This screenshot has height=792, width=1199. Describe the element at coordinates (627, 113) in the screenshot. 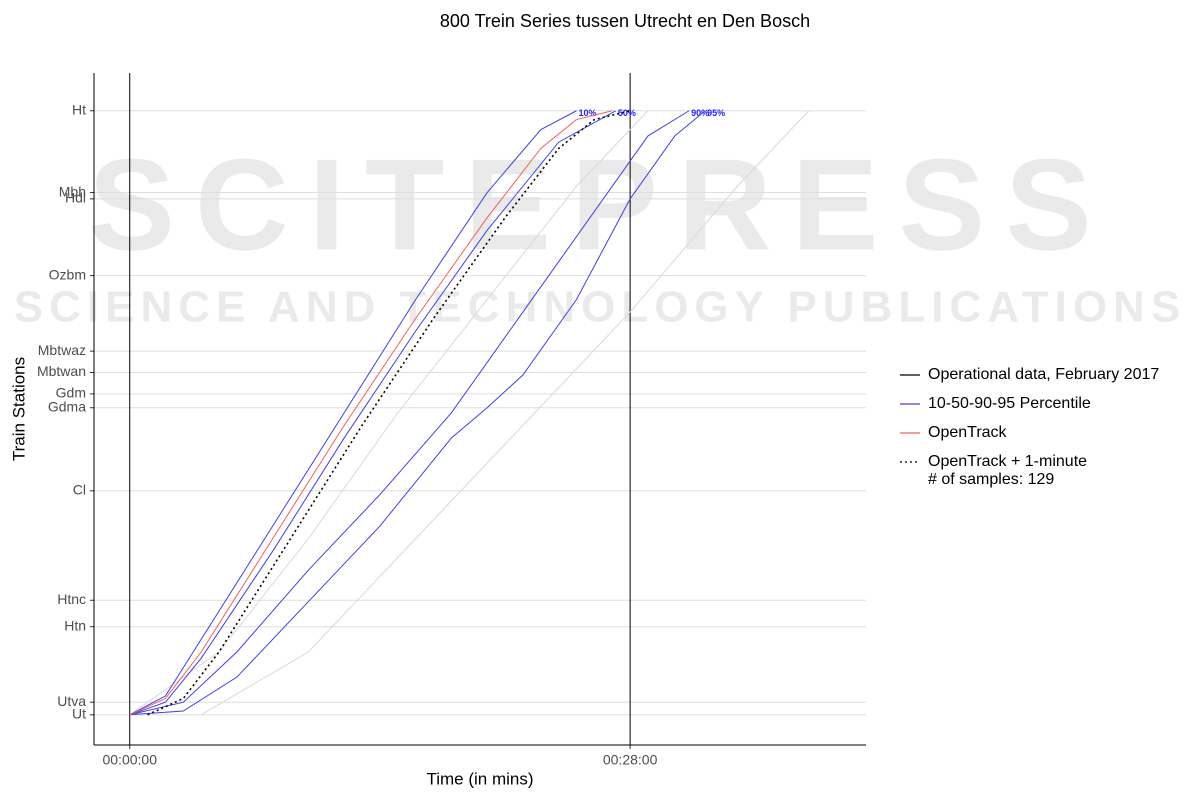

I see `percentile-label: 50%` at that location.